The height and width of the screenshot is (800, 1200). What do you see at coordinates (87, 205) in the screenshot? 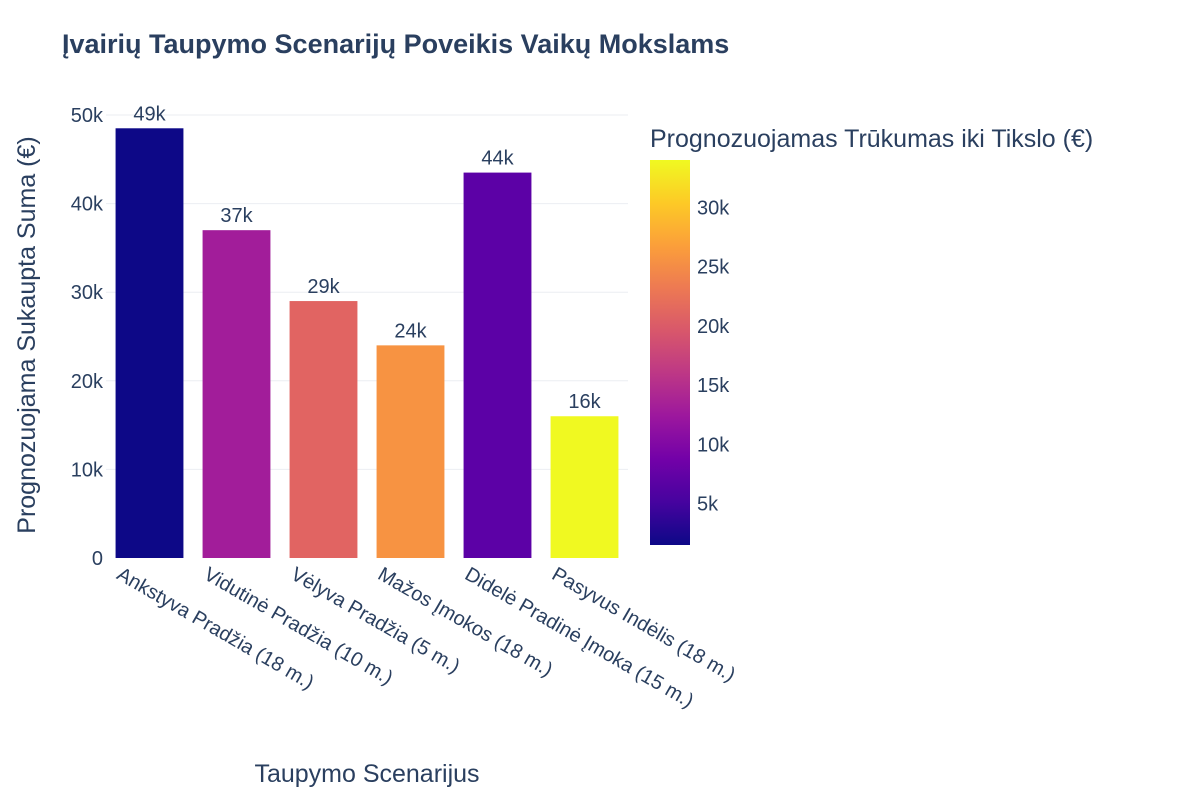
I see `y-tick-label: 40k` at bounding box center [87, 205].